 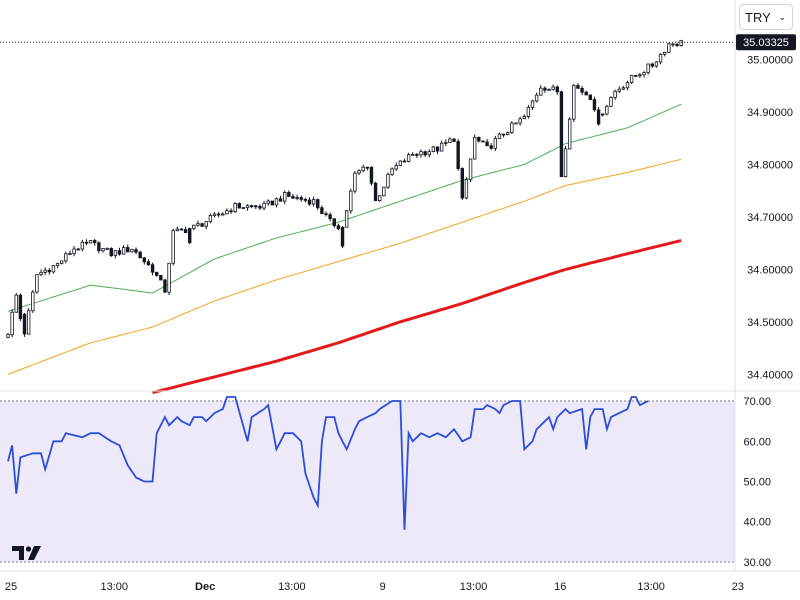 I want to click on rsi-tick-label: 30.00, so click(x=757, y=563).